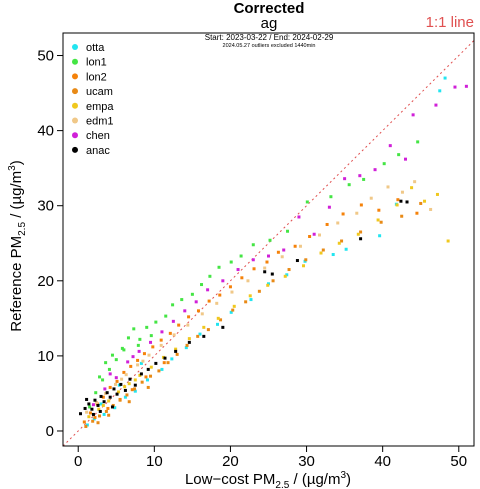 The height and width of the screenshot is (489, 480). I want to click on legend-marker-chen, so click(75, 135).